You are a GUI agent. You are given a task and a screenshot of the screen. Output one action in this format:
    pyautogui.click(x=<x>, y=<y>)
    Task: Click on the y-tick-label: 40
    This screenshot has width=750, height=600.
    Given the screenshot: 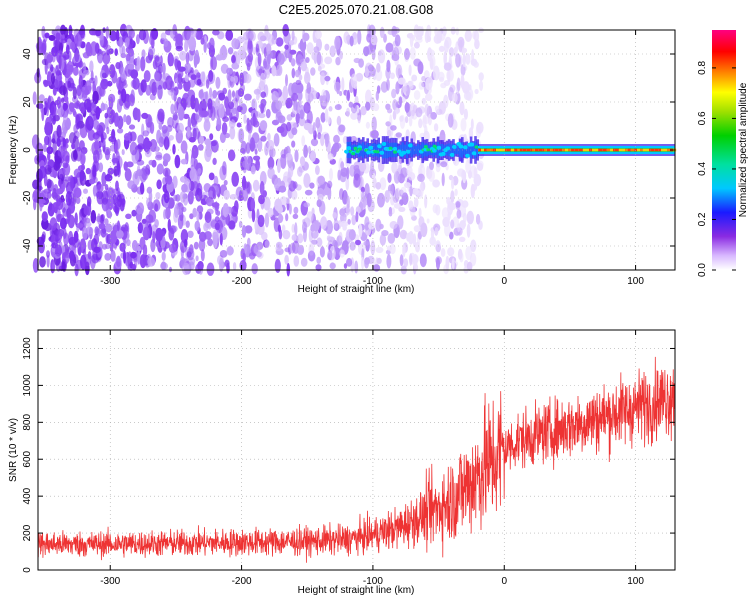 What is the action you would take?
    pyautogui.click(x=27, y=54)
    